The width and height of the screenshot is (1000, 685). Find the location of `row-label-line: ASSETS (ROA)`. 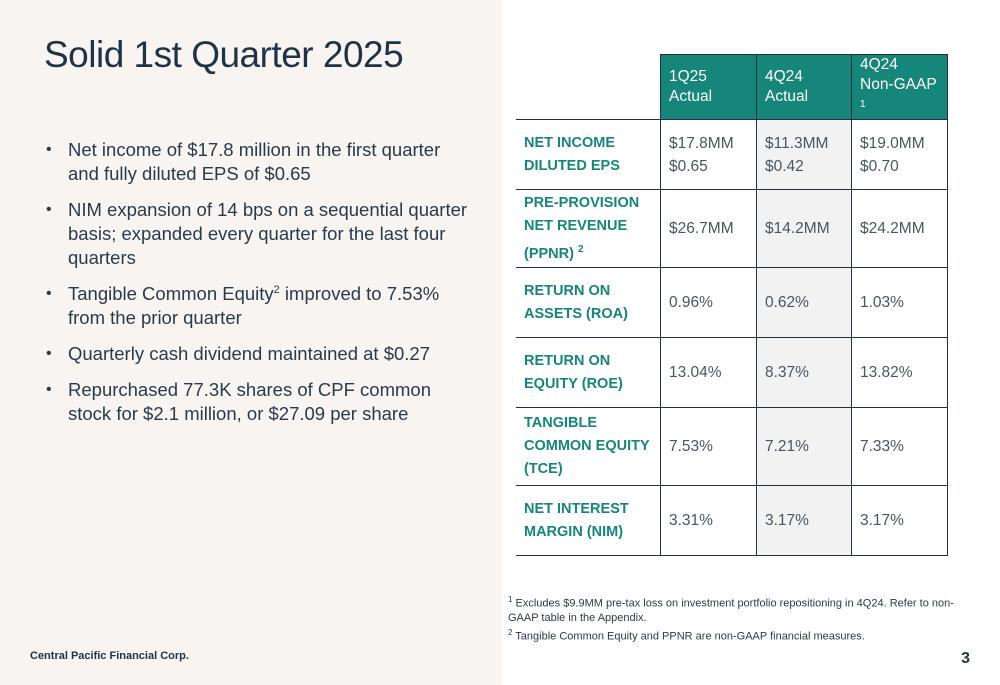

row-label-line: ASSETS (ROA) is located at coordinates (576, 313).